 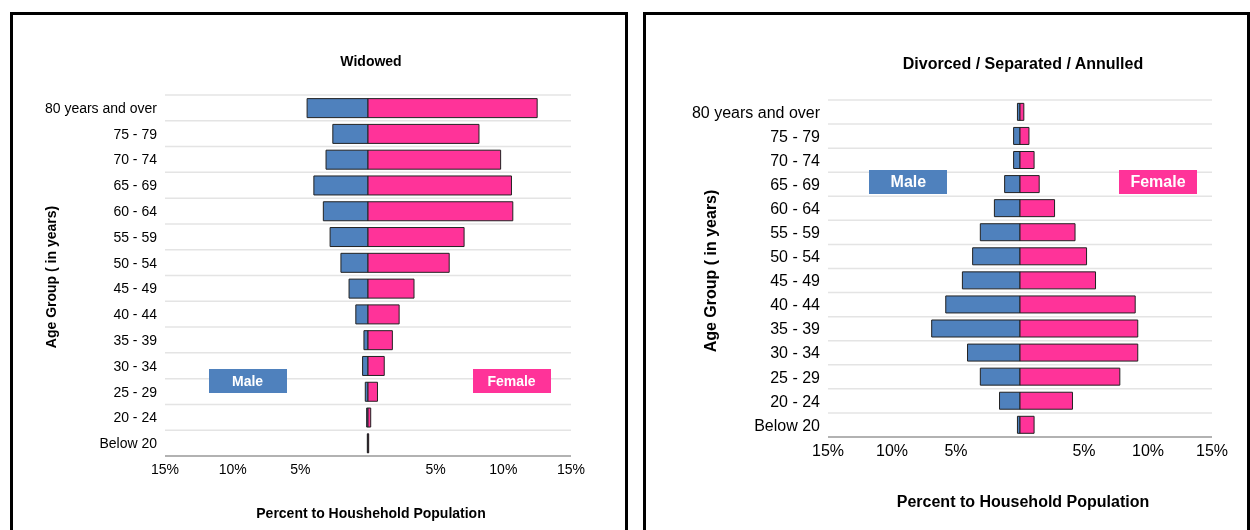 I want to click on x-axis-title: Percent to Houshehold Population, so click(x=371, y=513).